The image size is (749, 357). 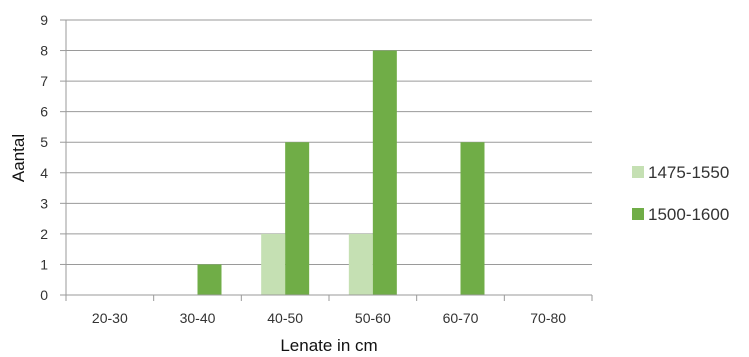 What do you see at coordinates (110, 318) in the screenshot?
I see `x-tick-label: 20-30` at bounding box center [110, 318].